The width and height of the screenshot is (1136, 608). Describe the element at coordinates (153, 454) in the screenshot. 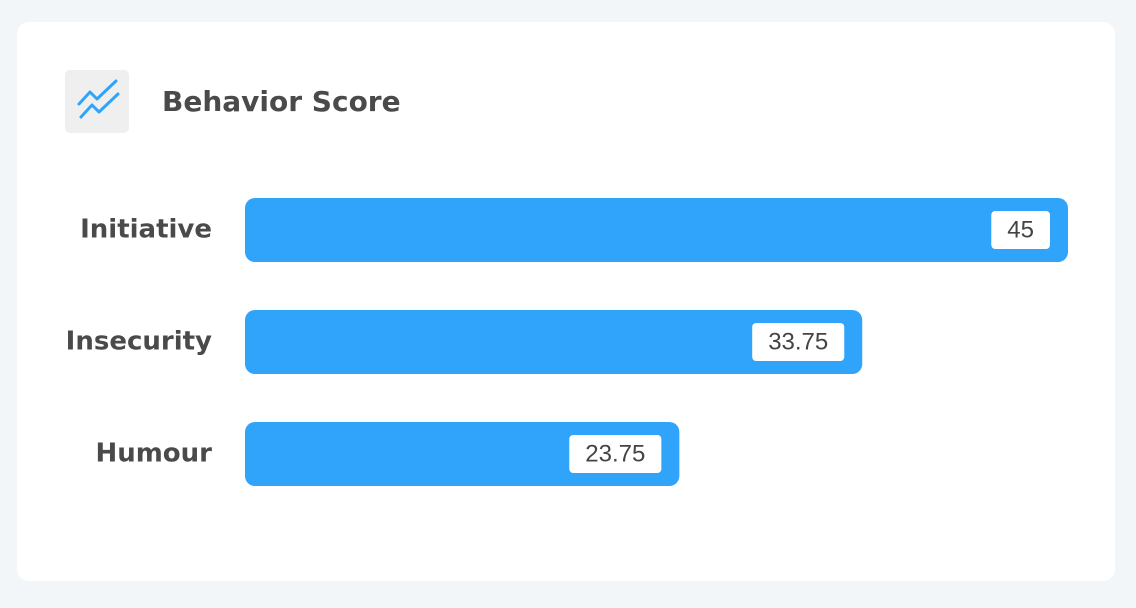

I see `category-label: Humour` at that location.